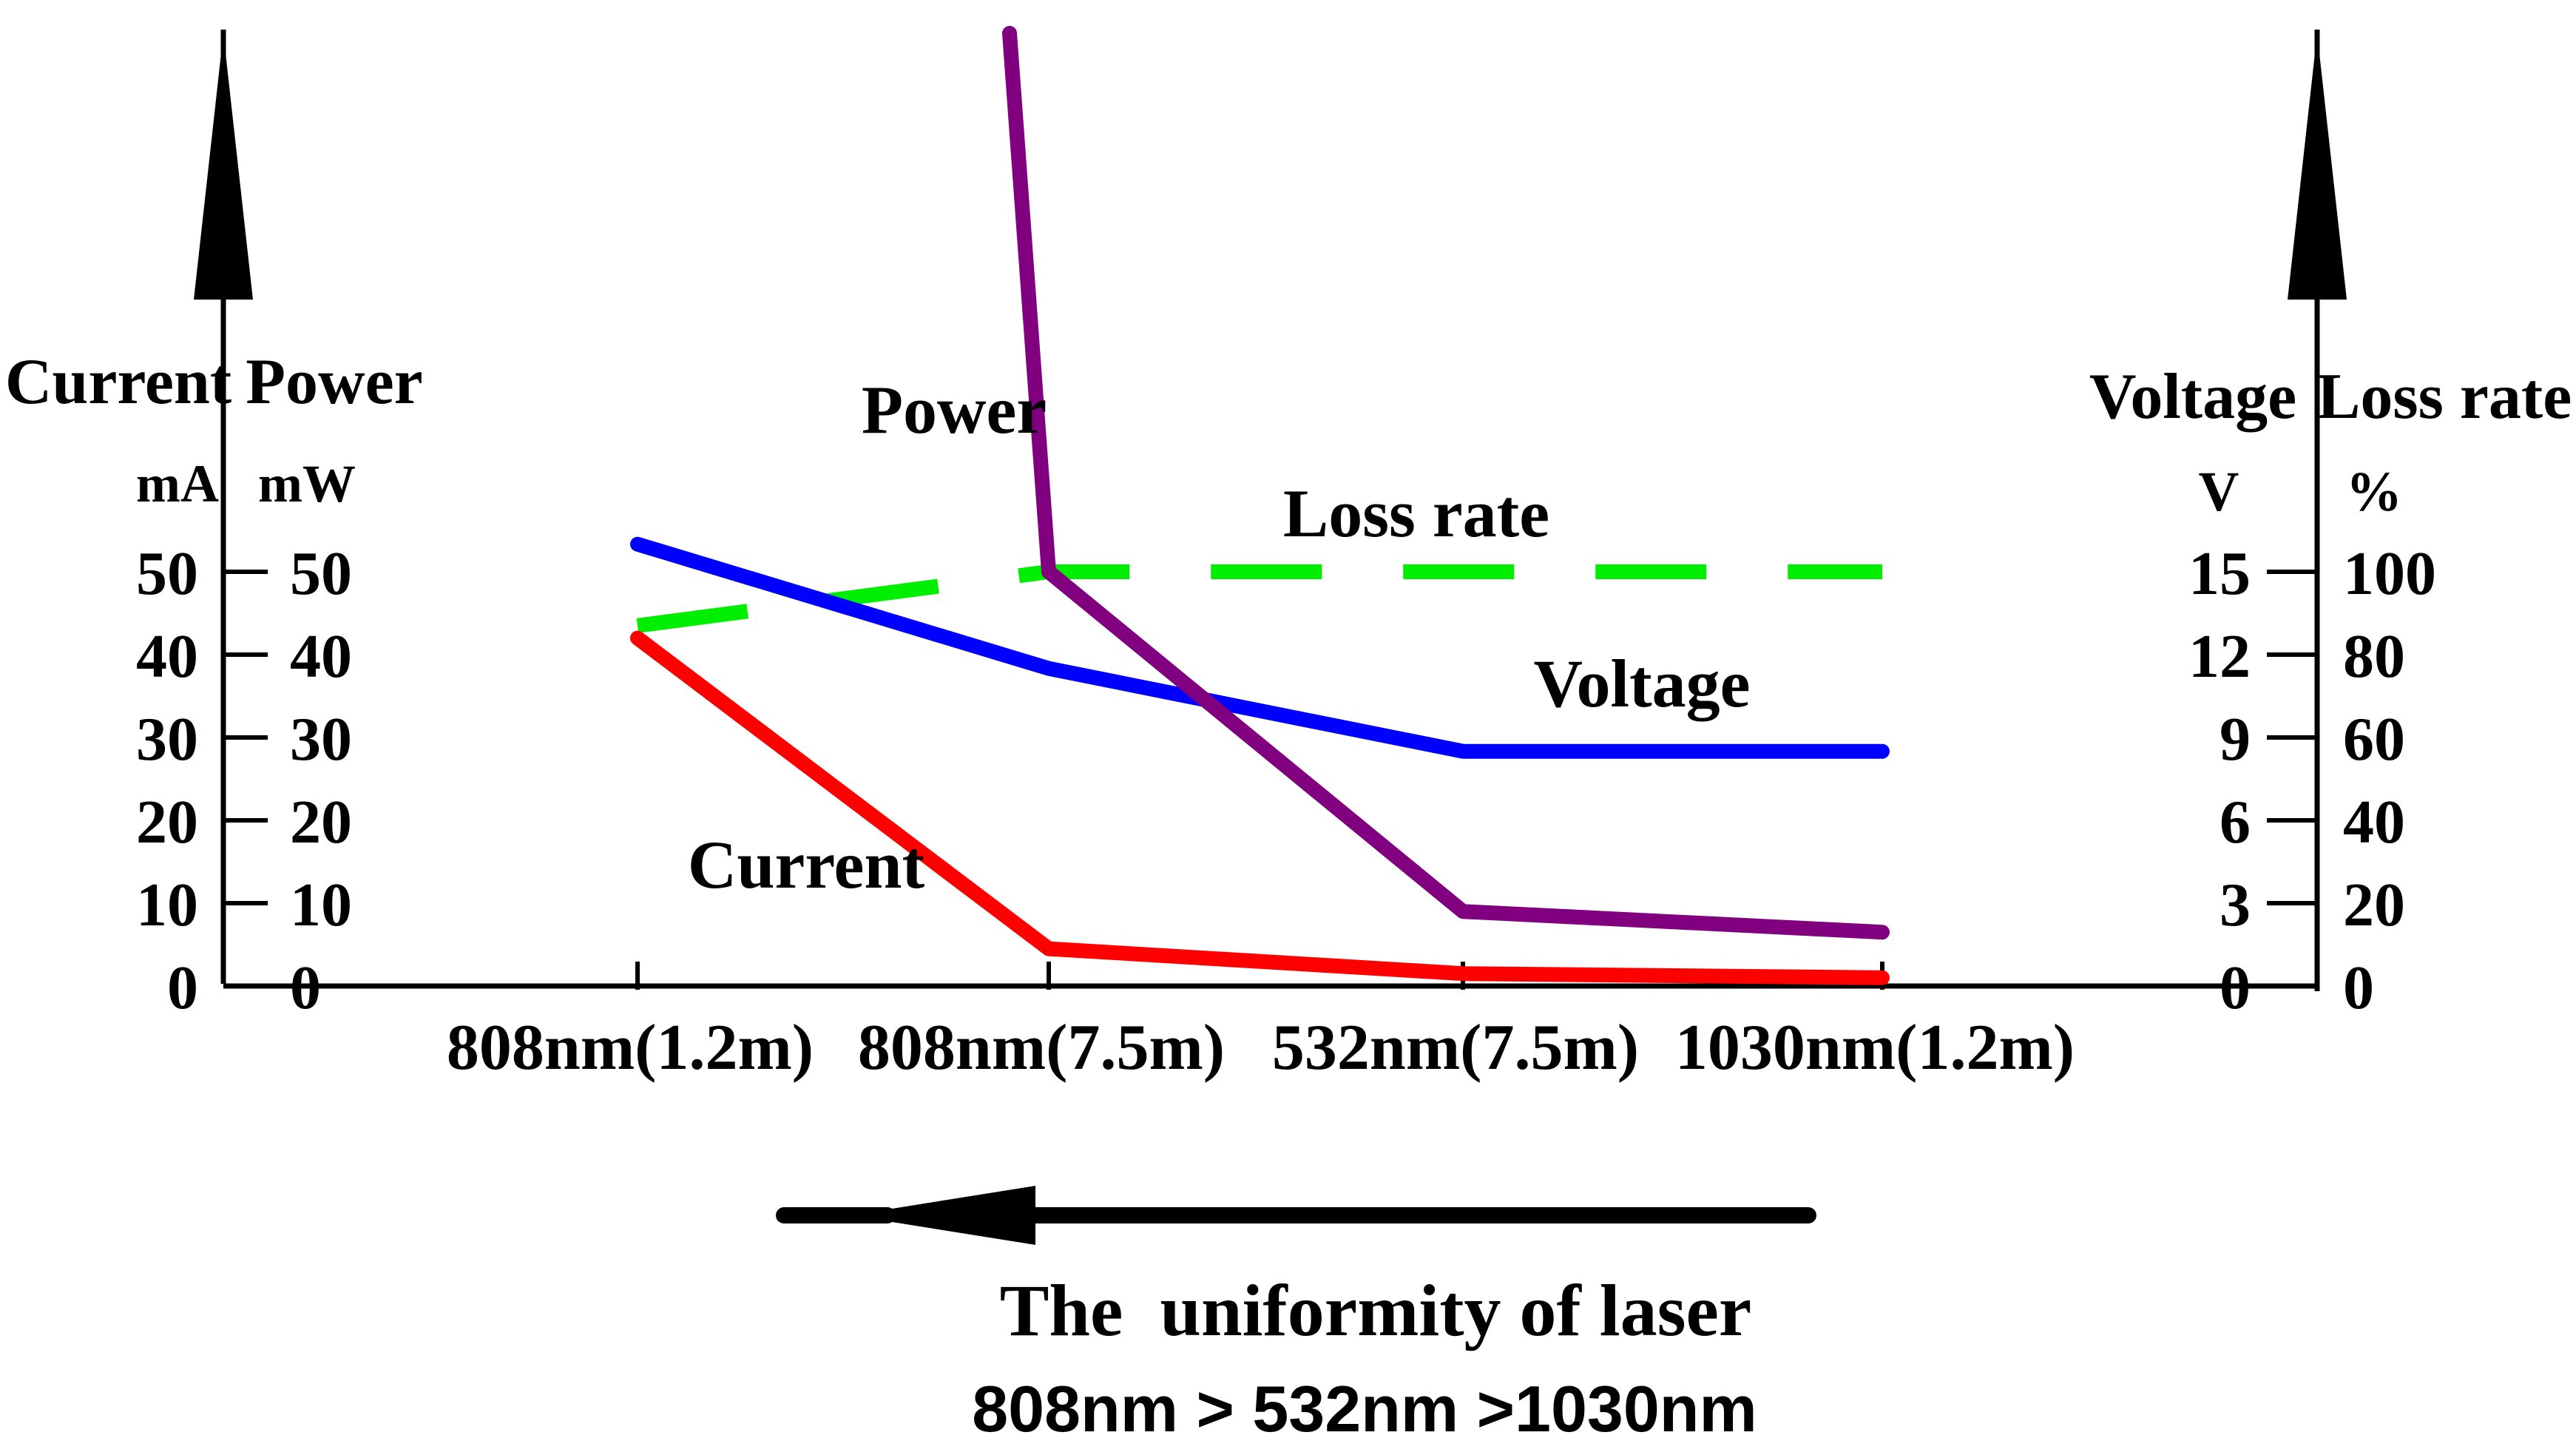 This screenshot has height=1455, width=2576. Describe the element at coordinates (2374, 823) in the screenshot. I see `loss-rate-tick-label: 40` at that location.